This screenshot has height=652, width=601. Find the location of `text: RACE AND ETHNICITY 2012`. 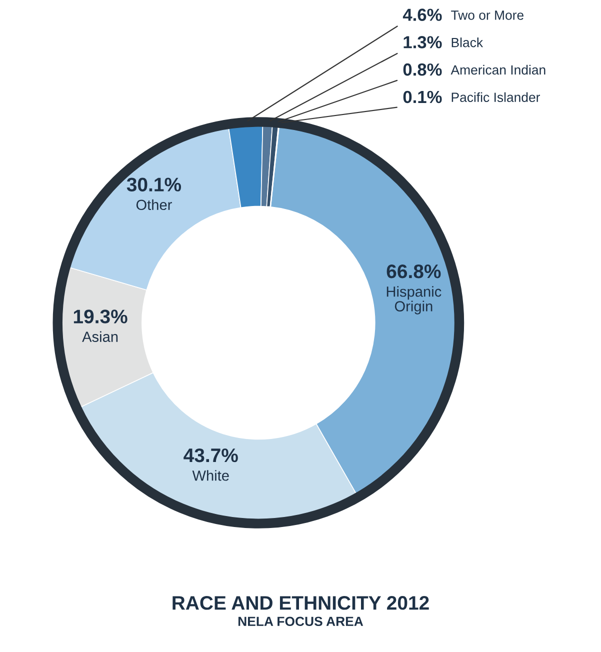

text: RACE AND ETHNICITY 2012 is located at coordinates (300, 603).